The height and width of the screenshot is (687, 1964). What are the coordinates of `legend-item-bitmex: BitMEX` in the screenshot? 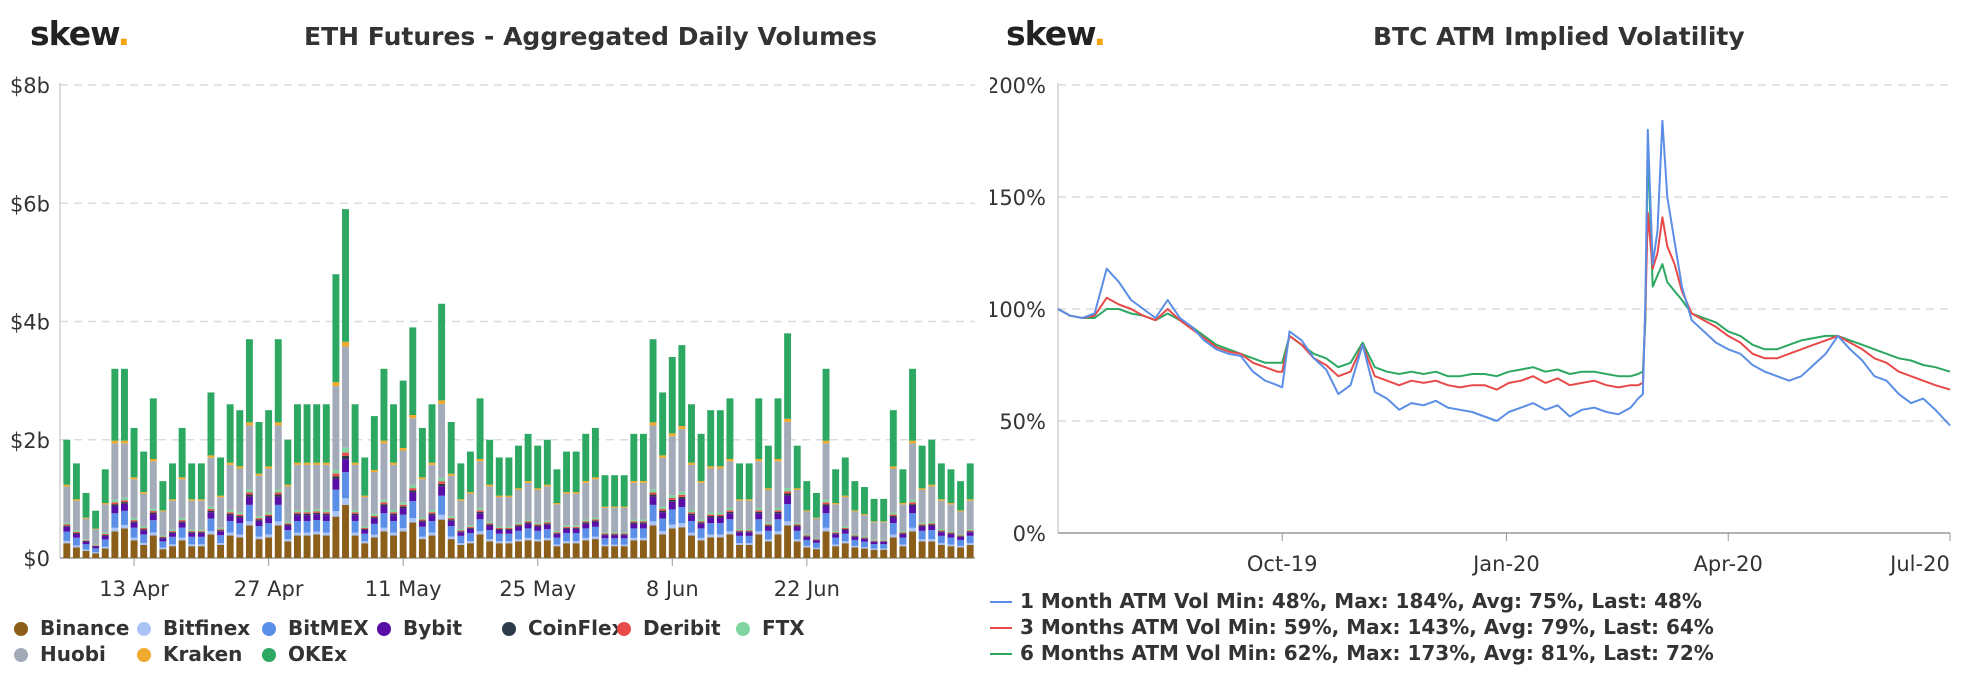 It's located at (315, 628).